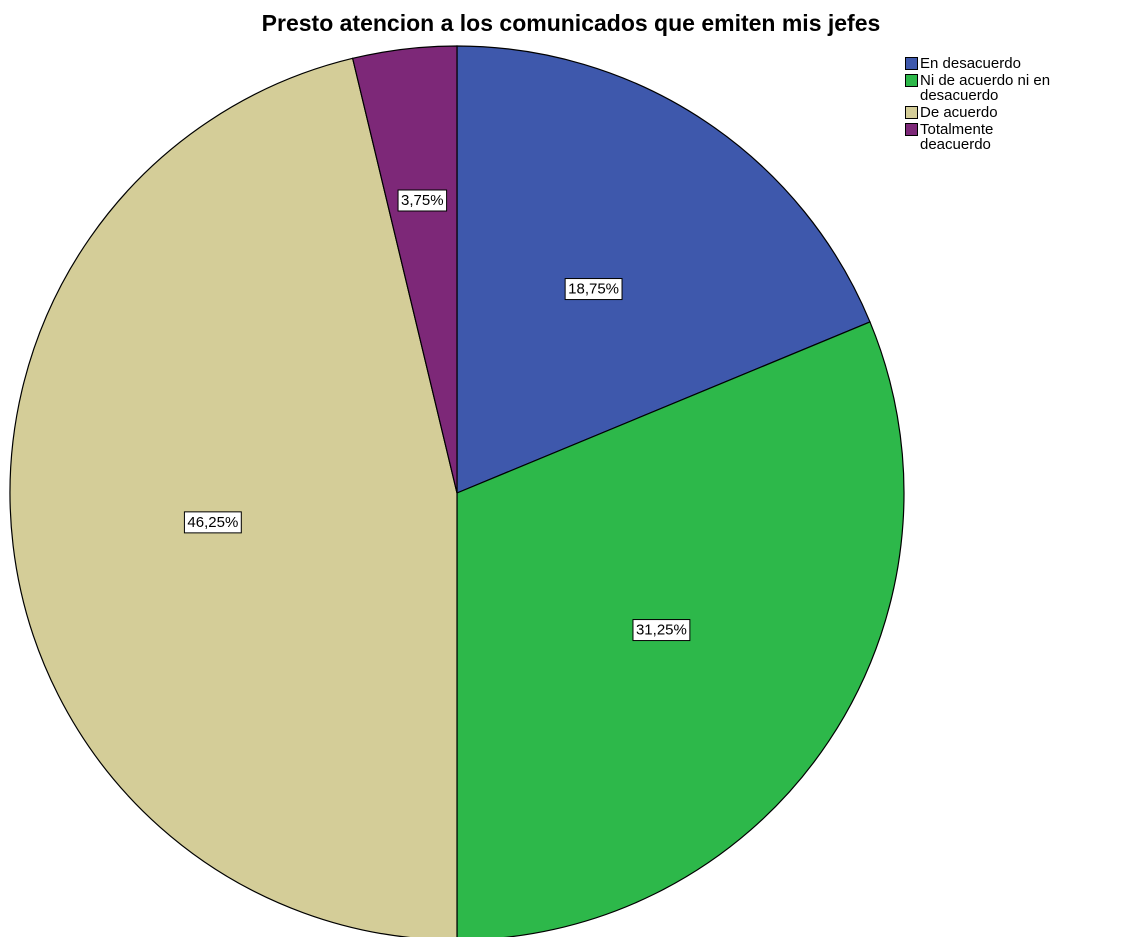 This screenshot has height=937, width=1142. Describe the element at coordinates (1023, 63) in the screenshot. I see `legend-item: En desacuerdo` at that location.